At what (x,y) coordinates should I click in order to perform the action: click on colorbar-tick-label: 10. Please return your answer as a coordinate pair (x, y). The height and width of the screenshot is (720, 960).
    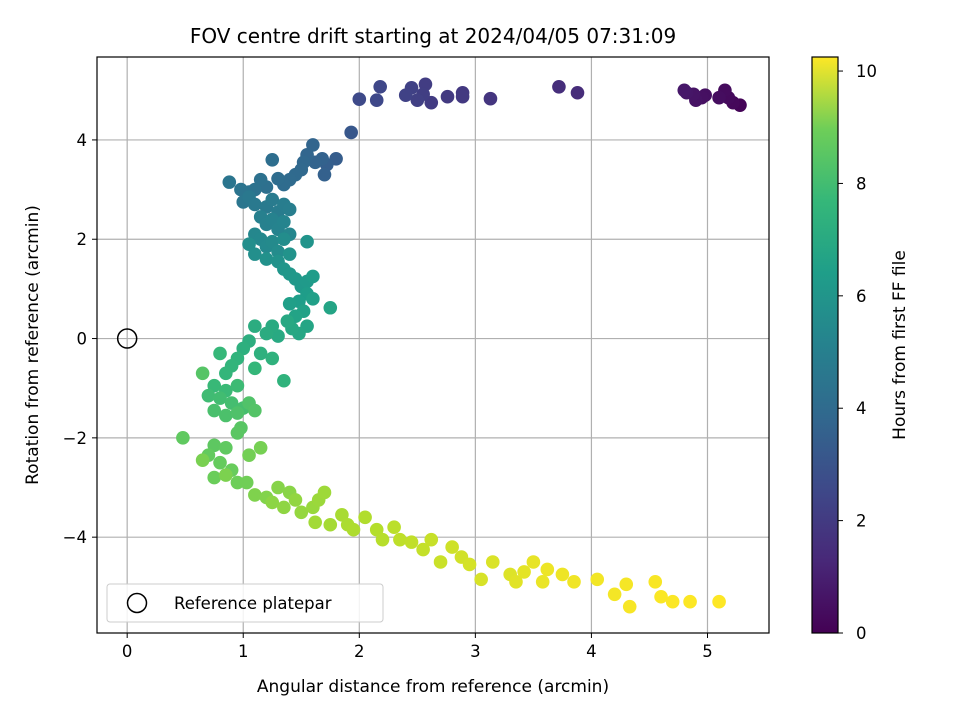
    Looking at the image, I should click on (866, 71).